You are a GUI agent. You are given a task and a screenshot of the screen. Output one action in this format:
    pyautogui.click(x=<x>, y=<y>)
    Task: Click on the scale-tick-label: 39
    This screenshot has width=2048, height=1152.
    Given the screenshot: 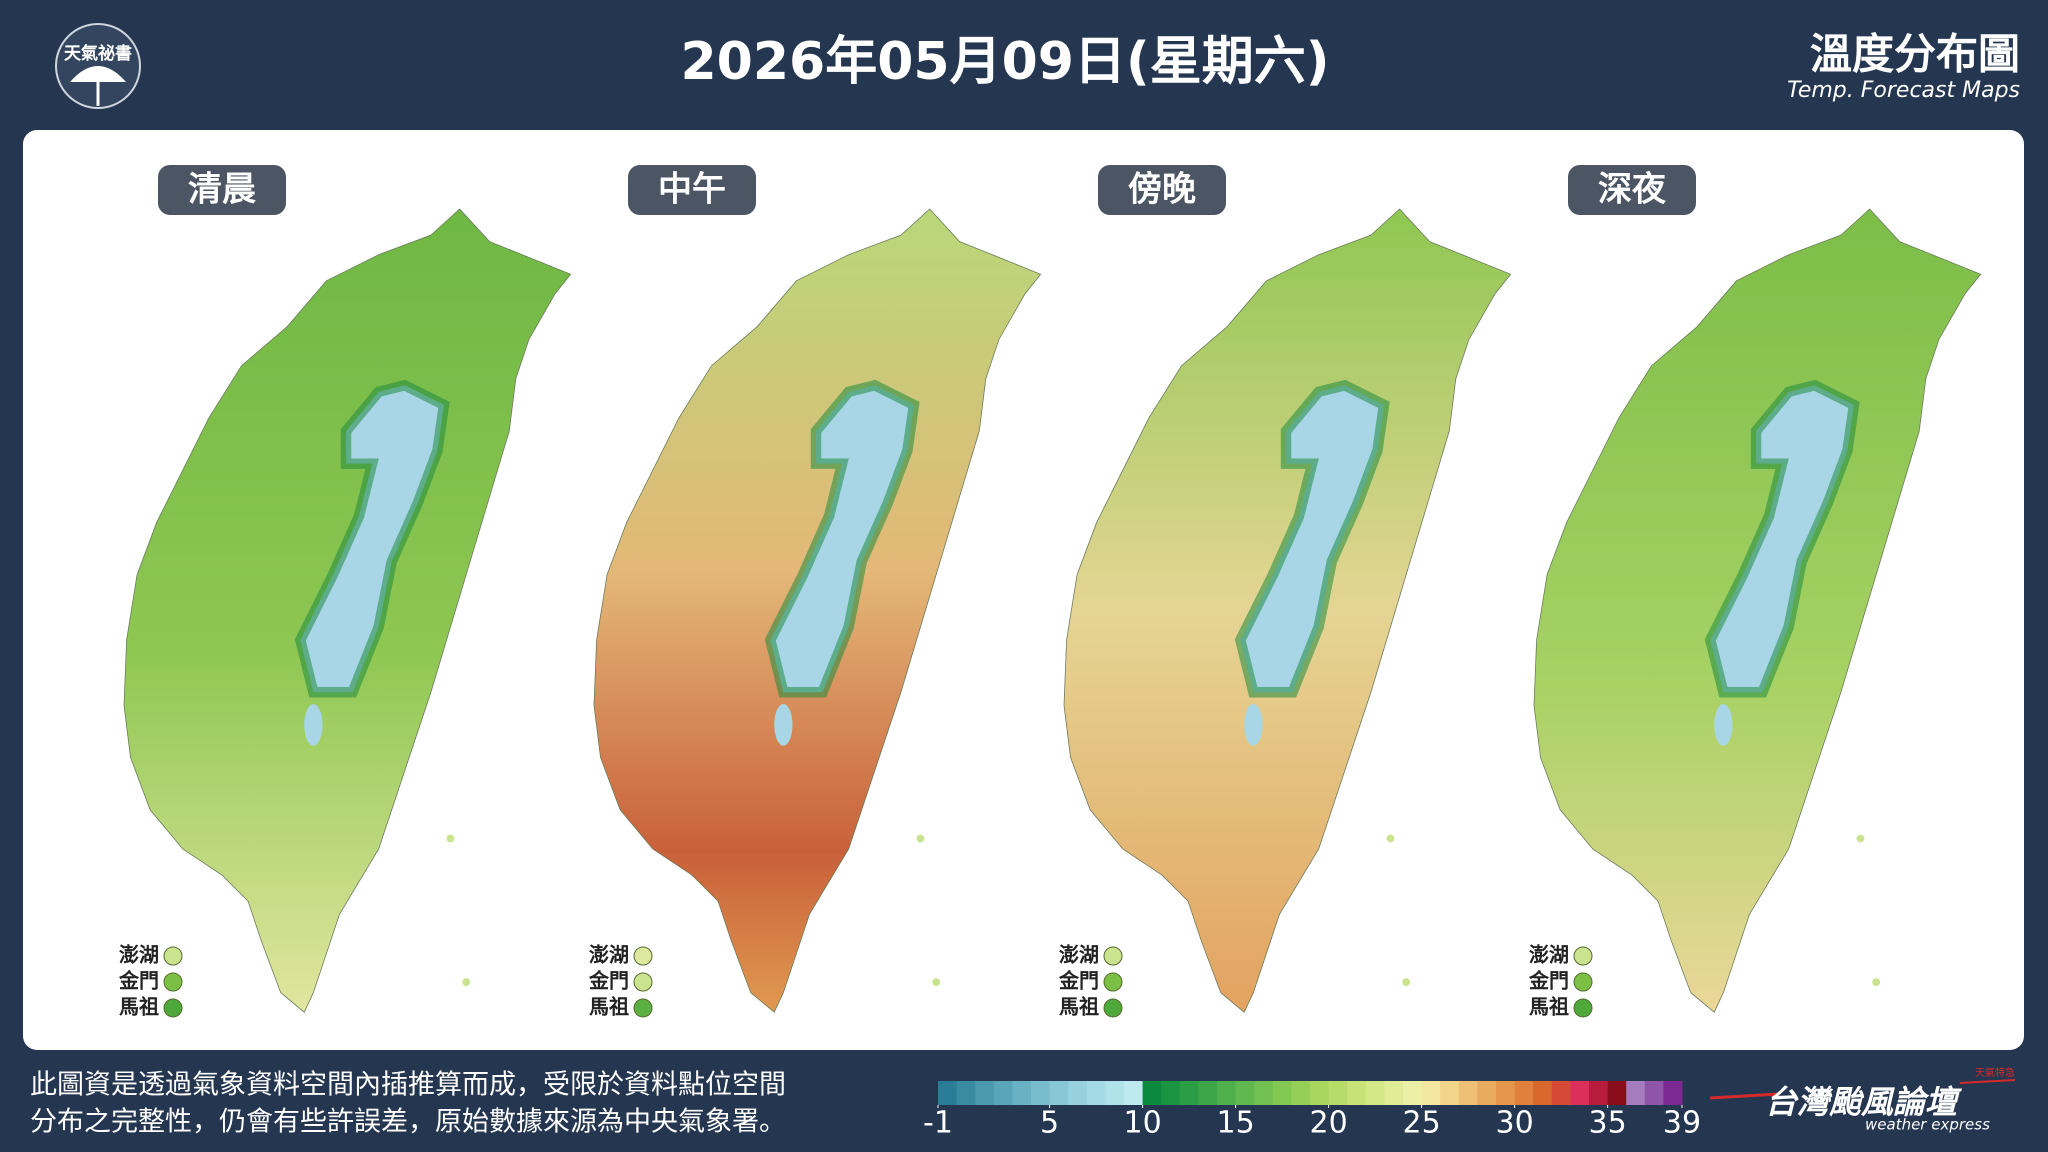 What is the action you would take?
    pyautogui.click(x=1682, y=1123)
    